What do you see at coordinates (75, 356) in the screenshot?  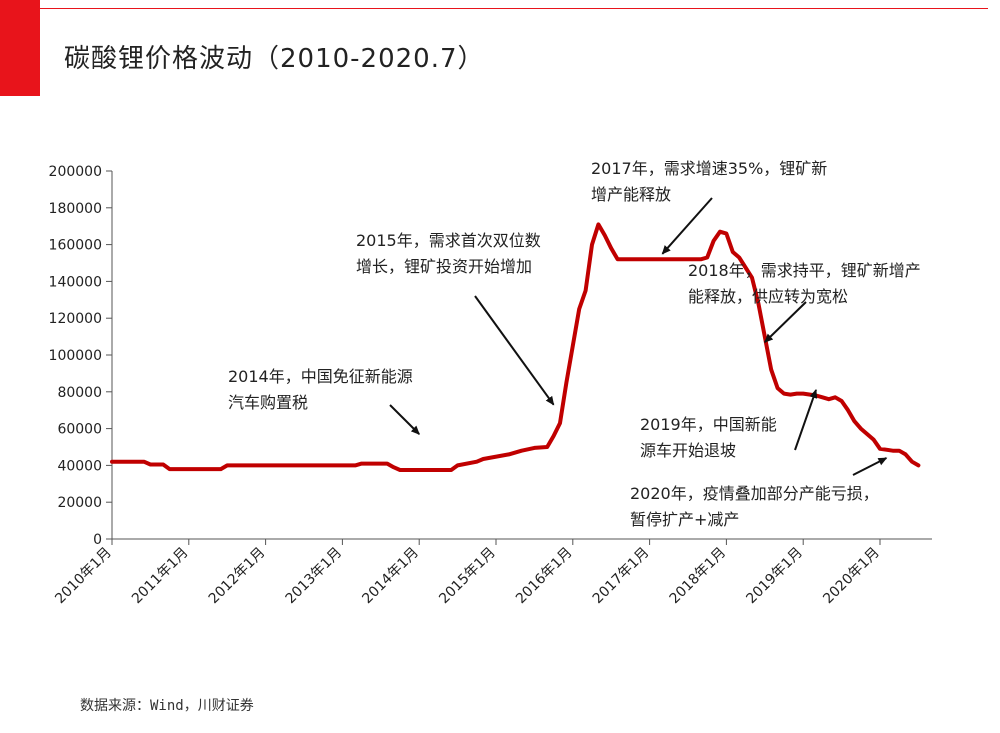 I see `y-tick-label: 100000` at bounding box center [75, 356].